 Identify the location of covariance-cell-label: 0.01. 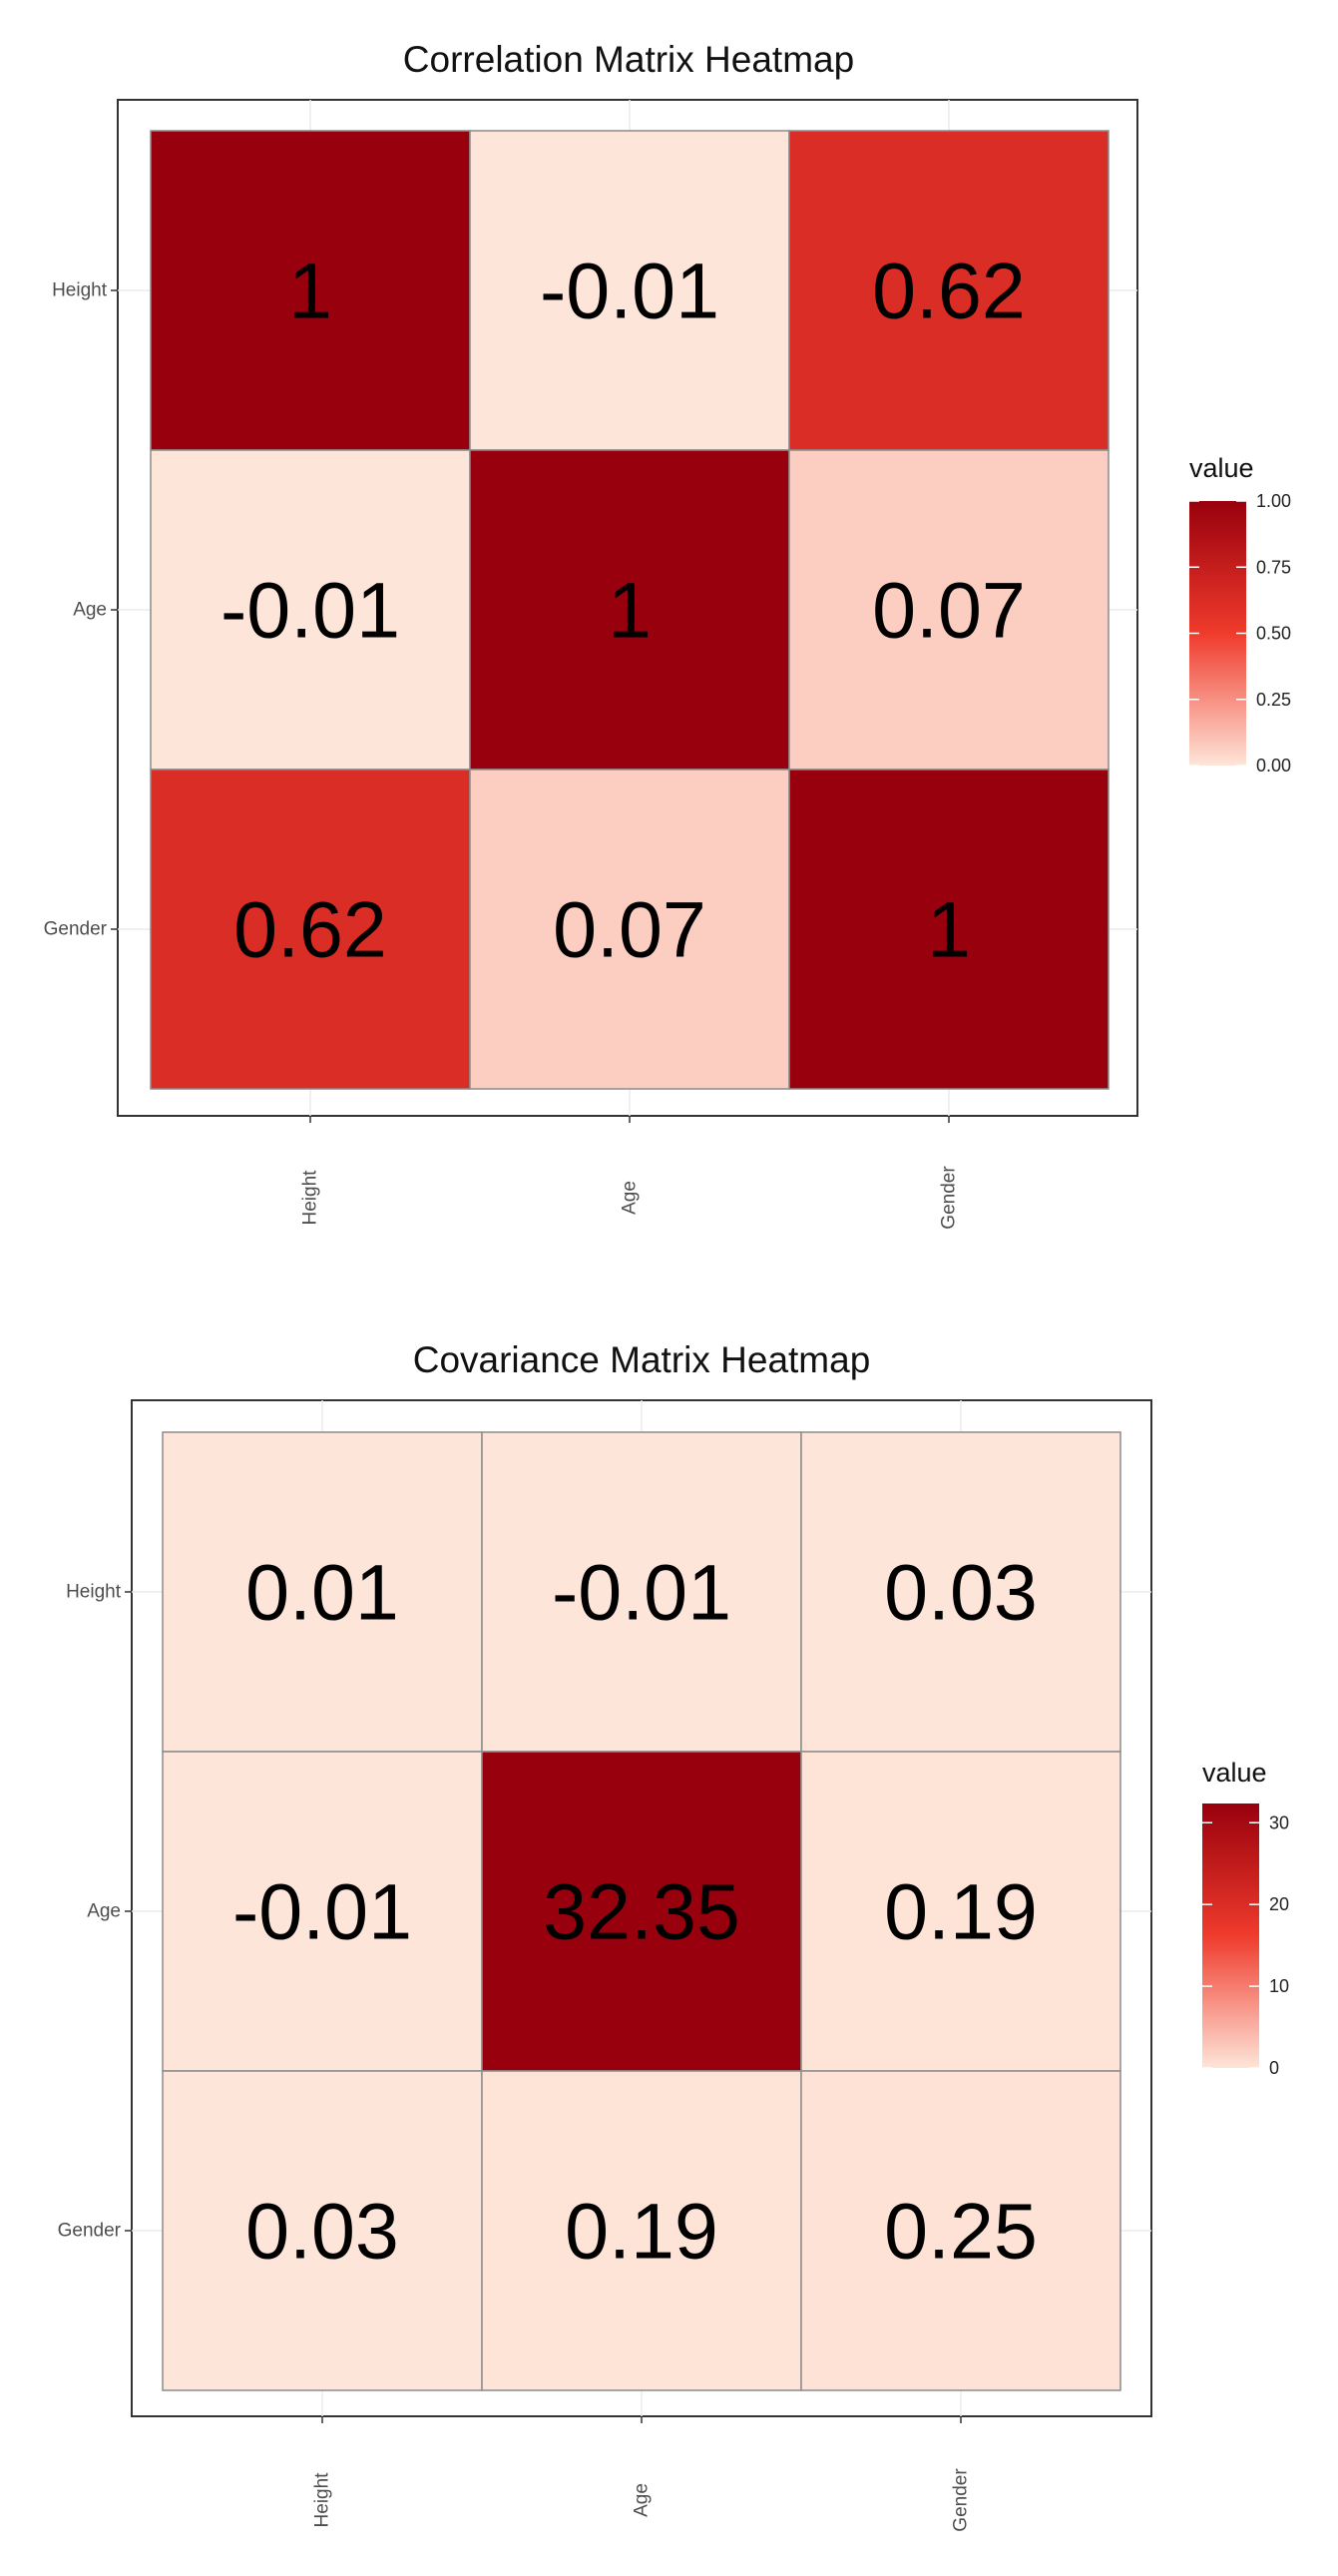
(322, 1593).